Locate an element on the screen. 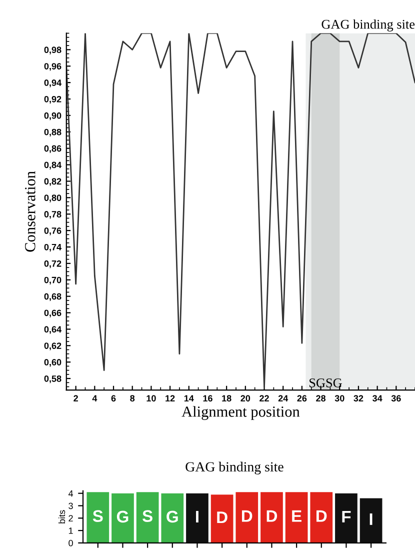 The height and width of the screenshot is (554, 415). data-label: E is located at coordinates (297, 516).